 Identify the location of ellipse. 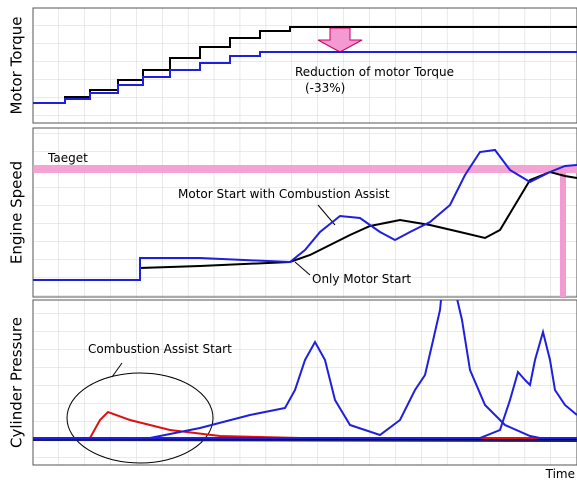
(140, 418).